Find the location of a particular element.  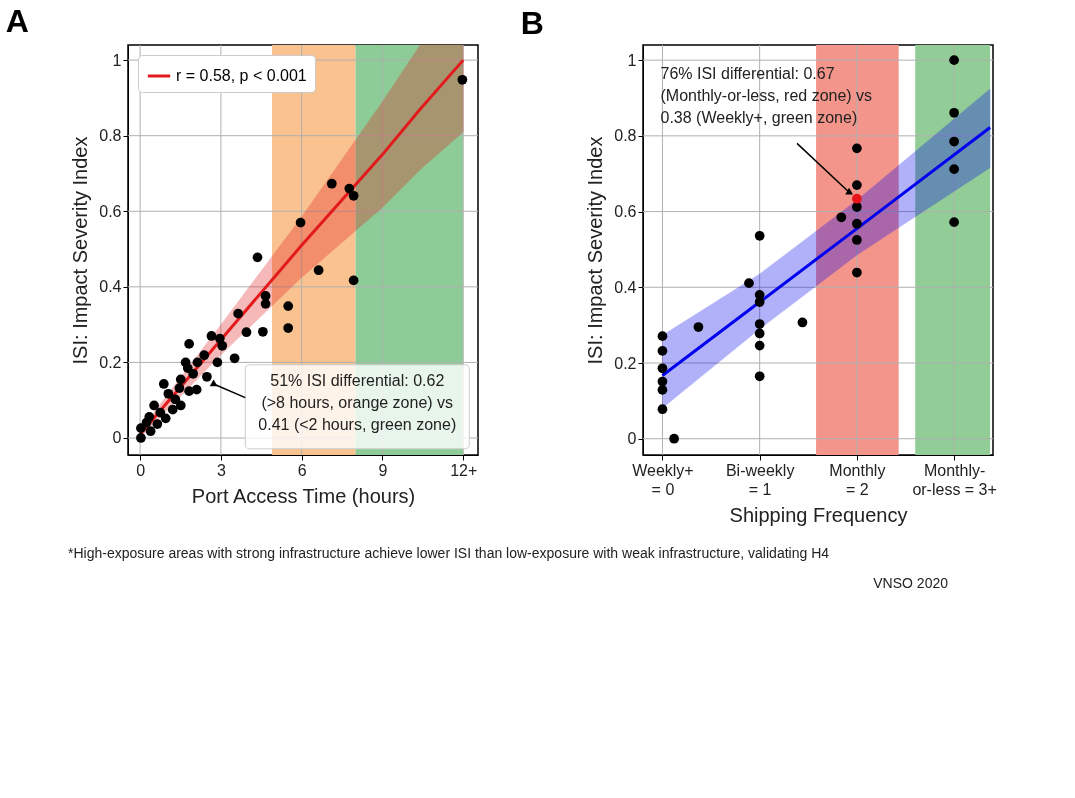

x-tick-label: Weekly+ = 0 is located at coordinates (663, 479).